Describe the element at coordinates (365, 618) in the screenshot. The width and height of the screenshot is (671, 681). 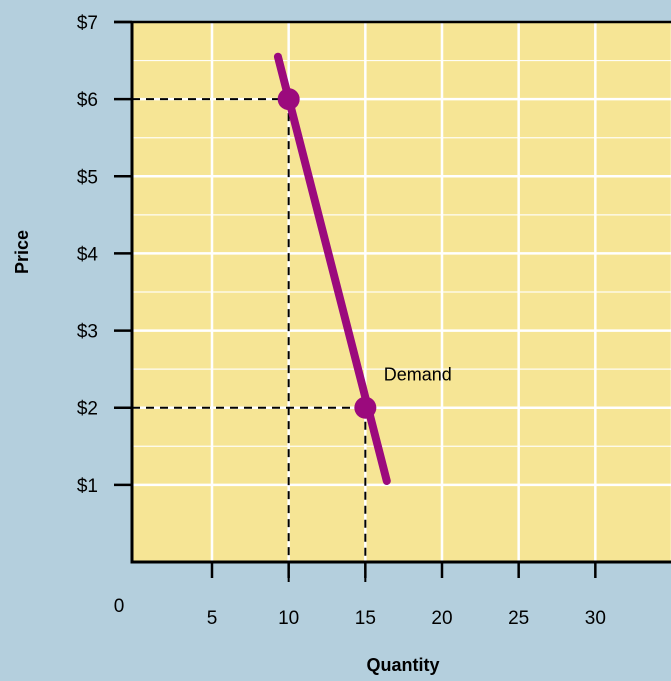
I see `x-tick-label: 15` at that location.